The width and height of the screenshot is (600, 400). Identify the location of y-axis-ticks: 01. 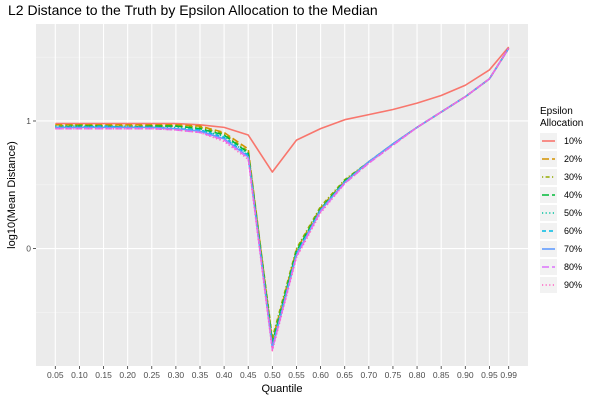
(31, 185).